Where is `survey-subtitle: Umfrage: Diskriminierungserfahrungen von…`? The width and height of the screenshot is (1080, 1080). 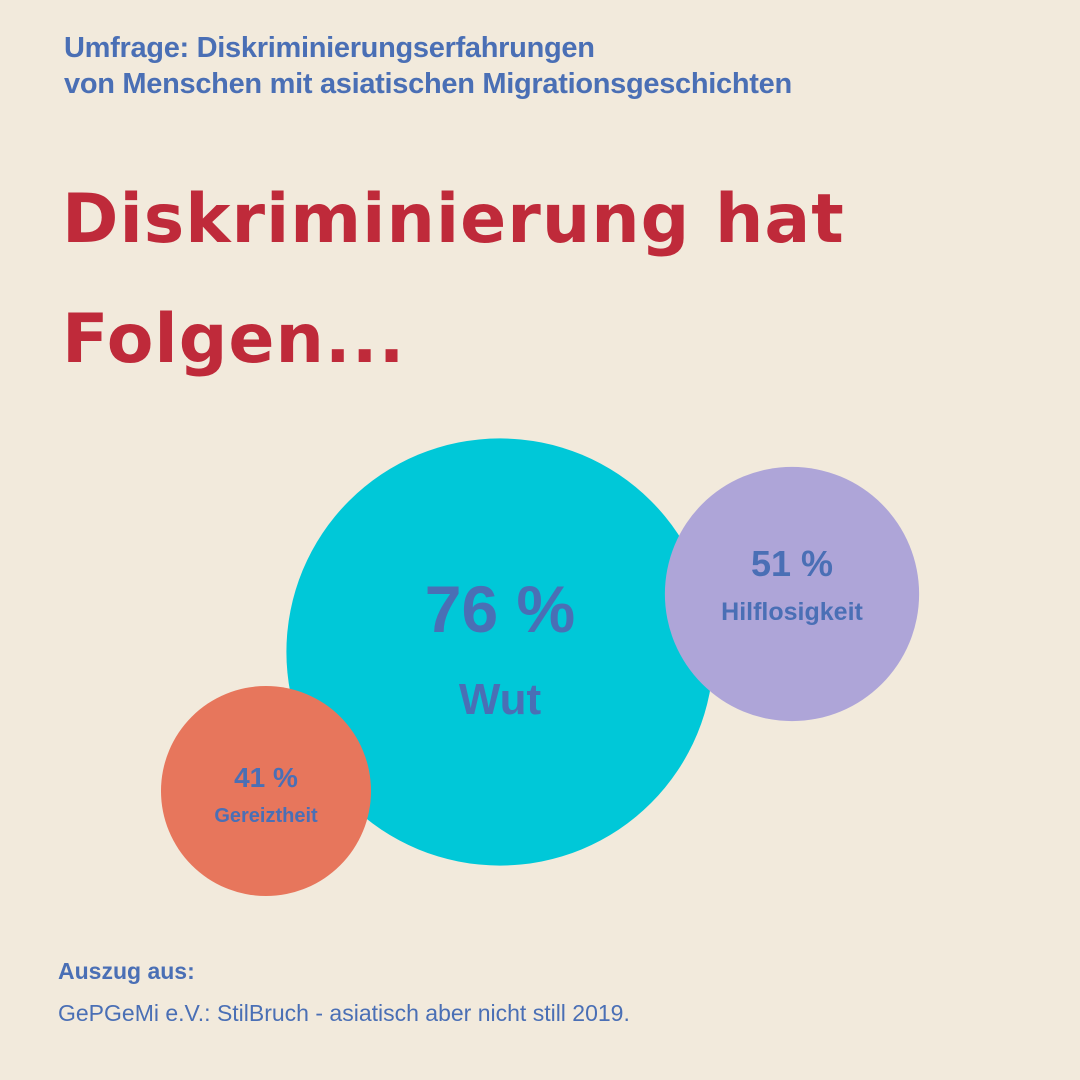
survey-subtitle: Umfrage: Diskriminierungserfahrungen von… is located at coordinates (544, 66).